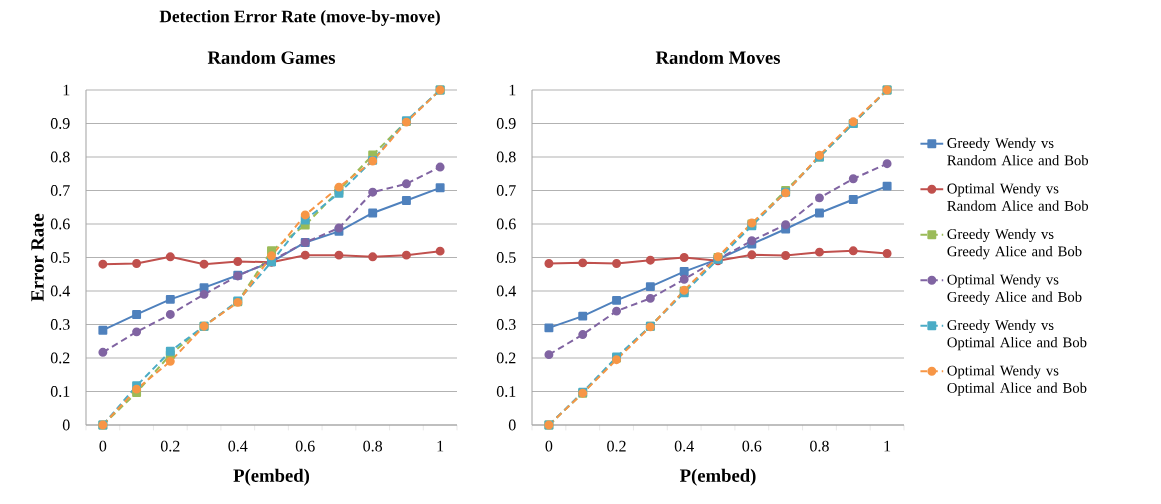 This screenshot has width=1161, height=504. Describe the element at coordinates (1018, 197) in the screenshot. I see `legend-label: Optimal Wendy vs Random Alice and Bob` at that location.